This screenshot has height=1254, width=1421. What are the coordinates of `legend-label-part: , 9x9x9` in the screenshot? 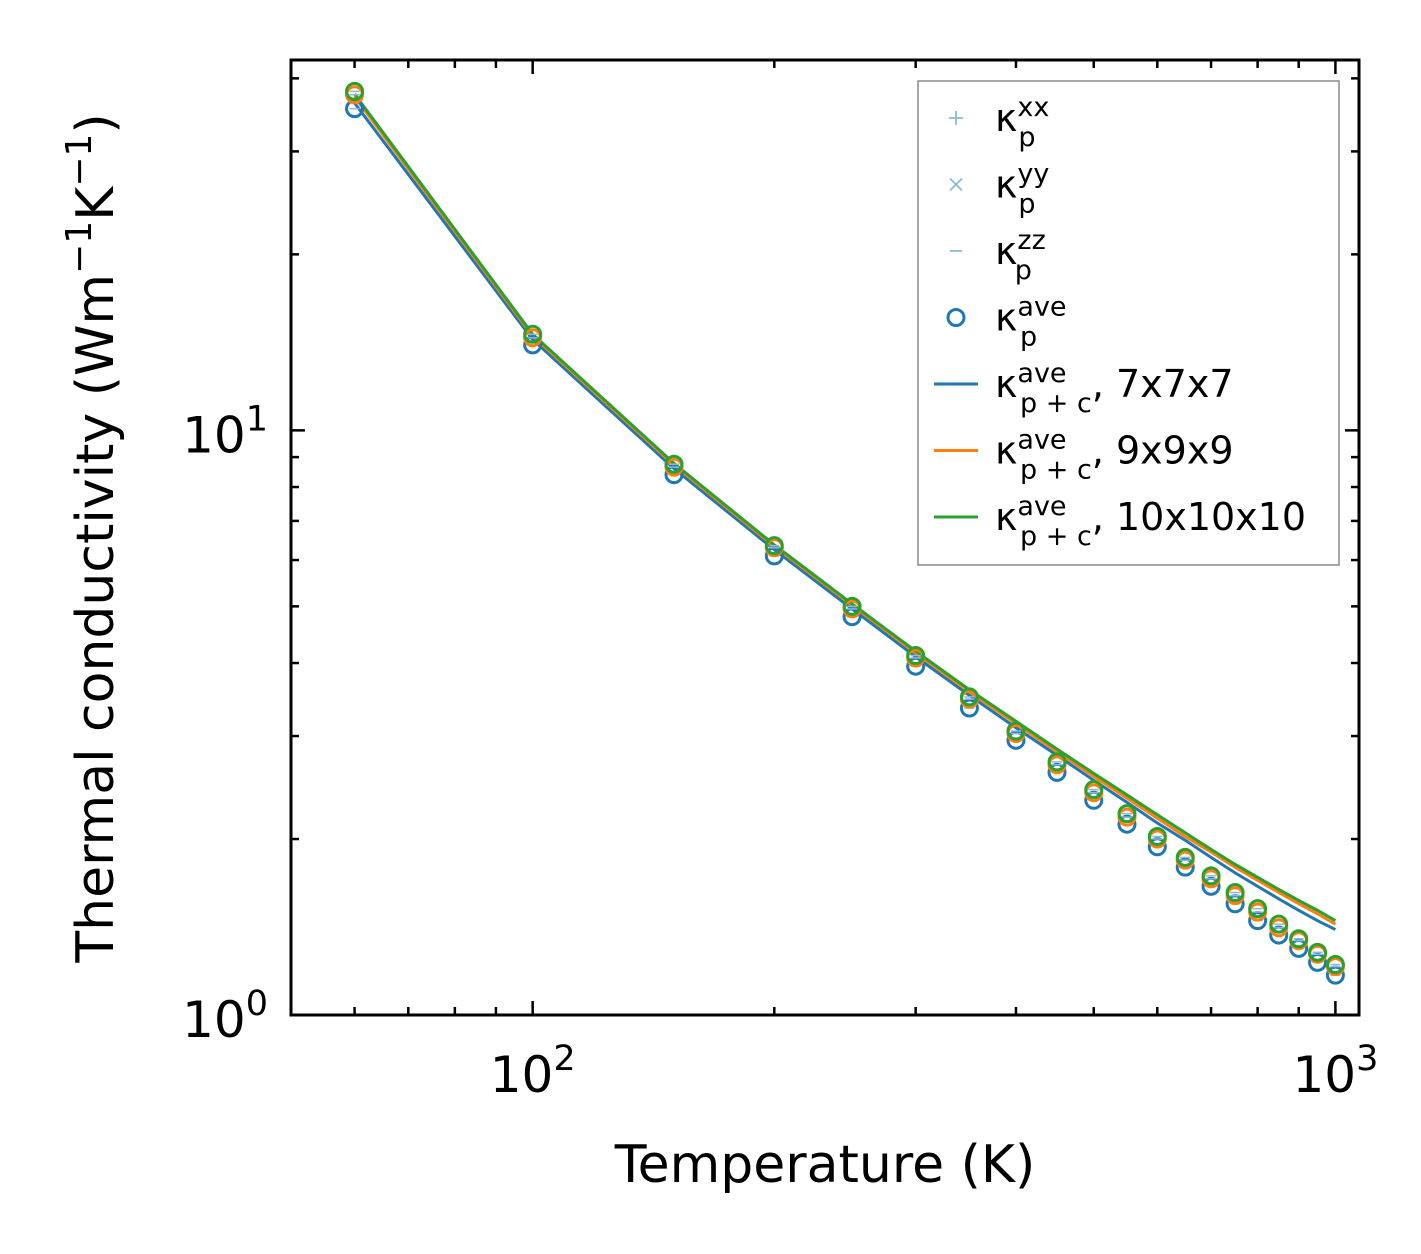 It's located at (1163, 451).